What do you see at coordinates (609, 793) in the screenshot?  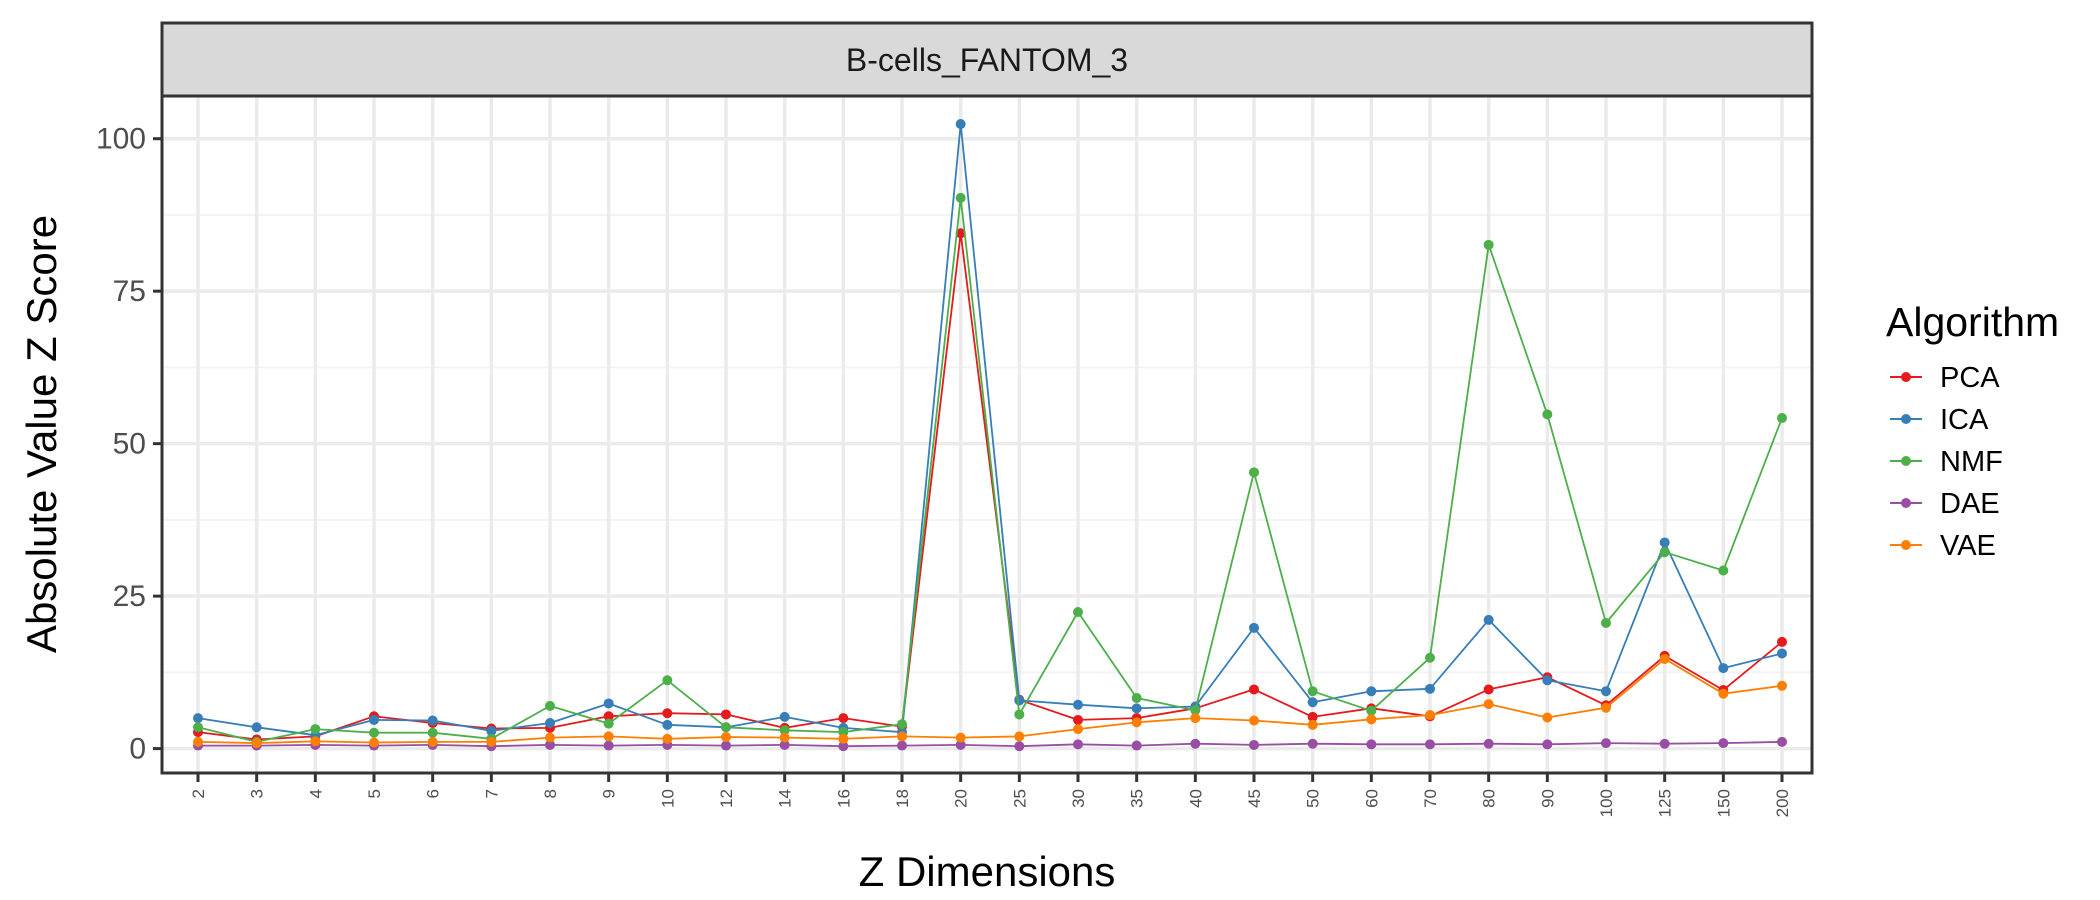 I see `x-tick-label: 9` at bounding box center [609, 793].